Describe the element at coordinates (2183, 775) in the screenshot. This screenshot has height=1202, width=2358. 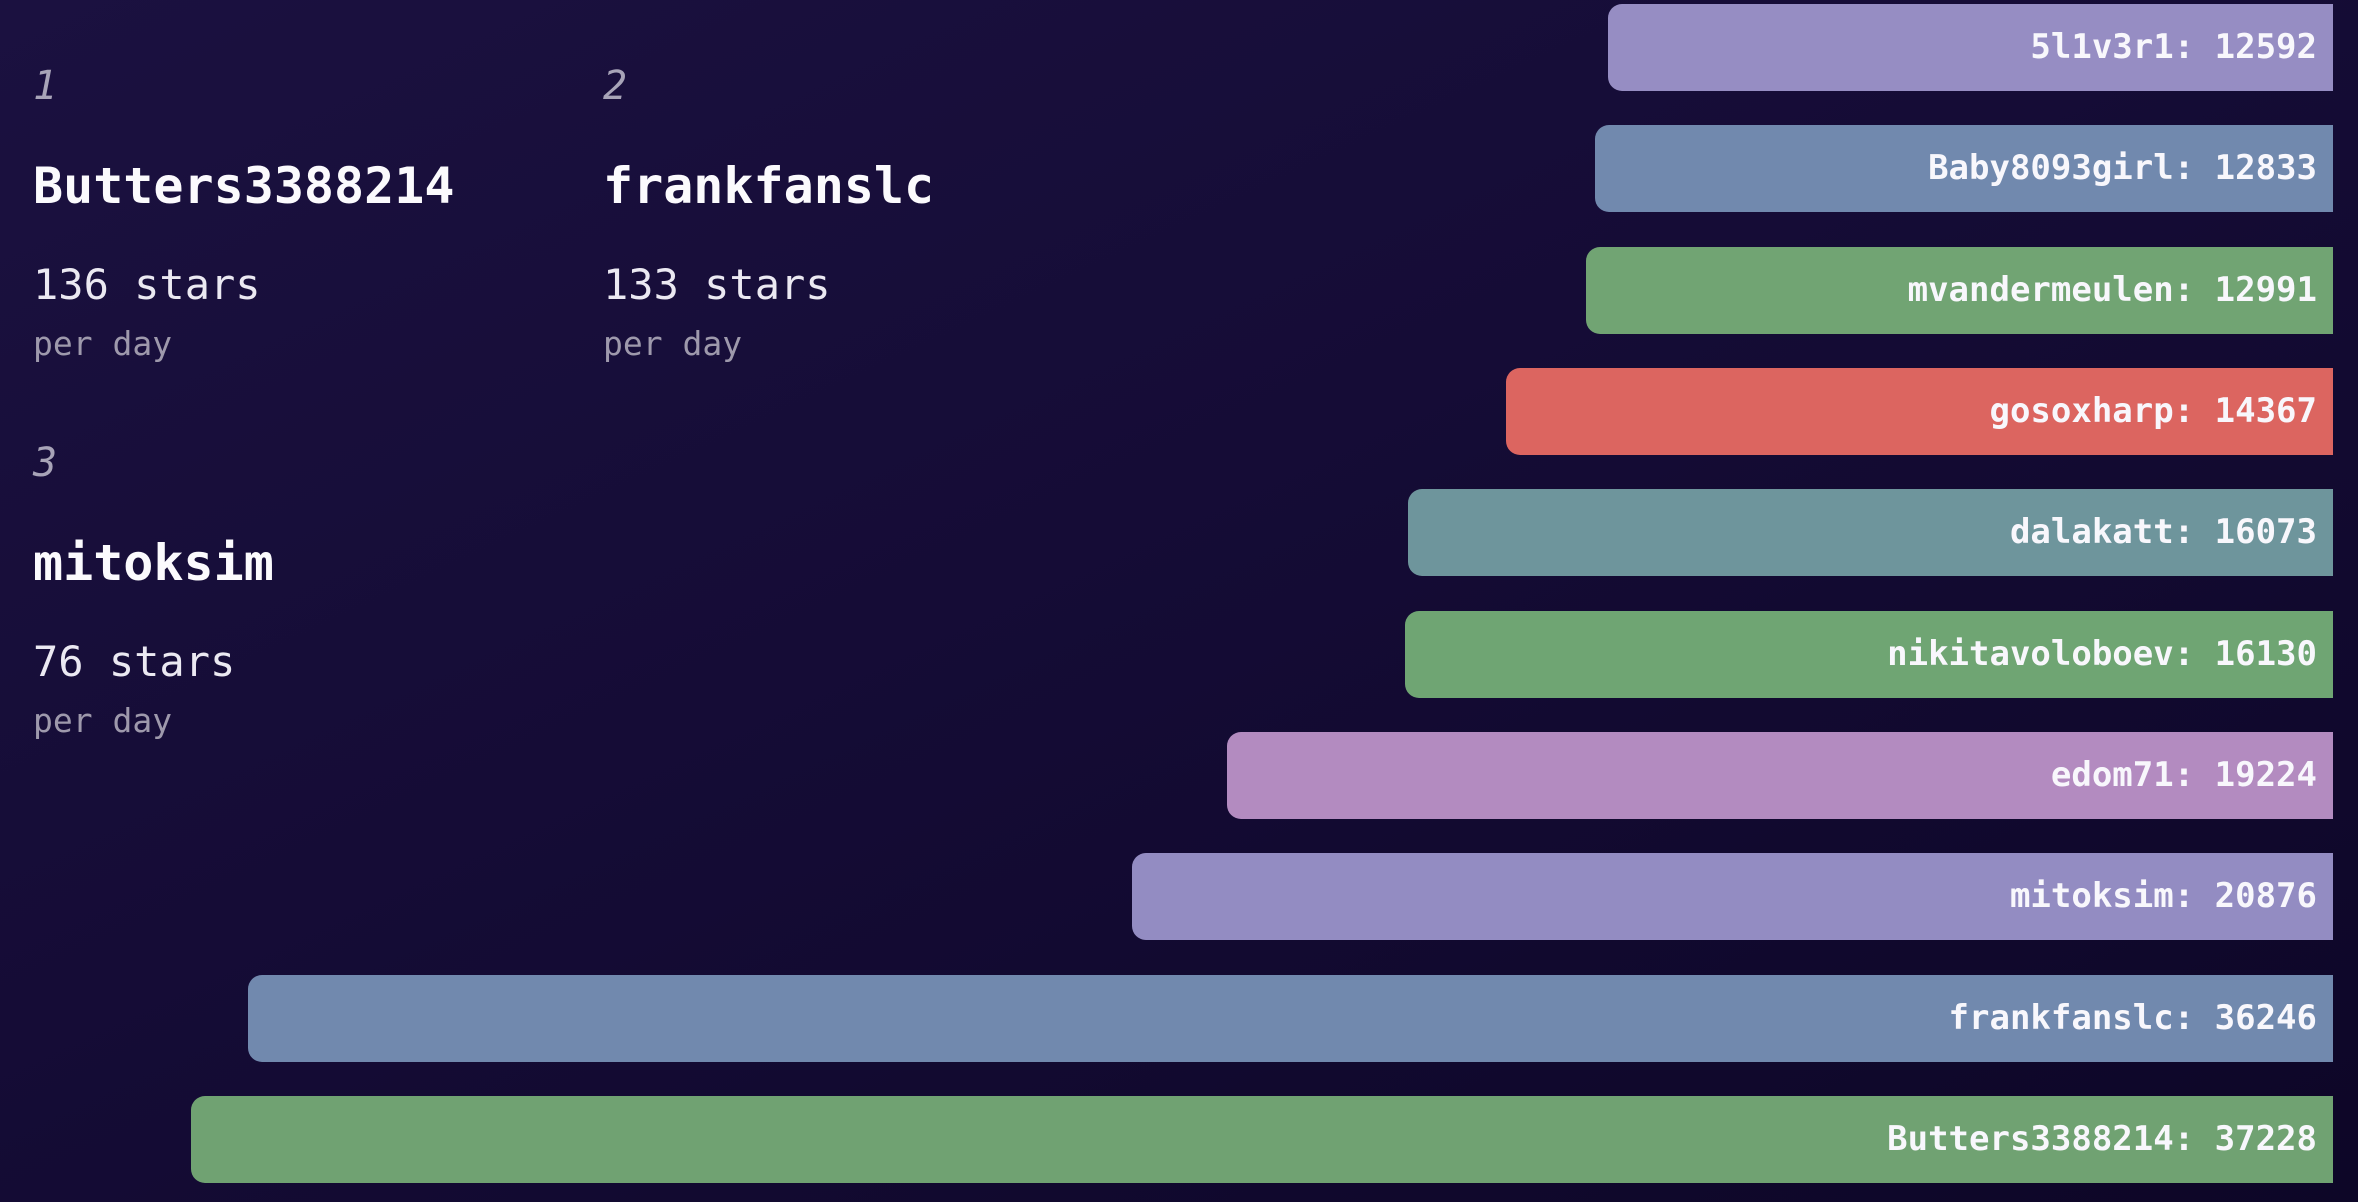
I see `bar-label: edom71: 19224` at that location.